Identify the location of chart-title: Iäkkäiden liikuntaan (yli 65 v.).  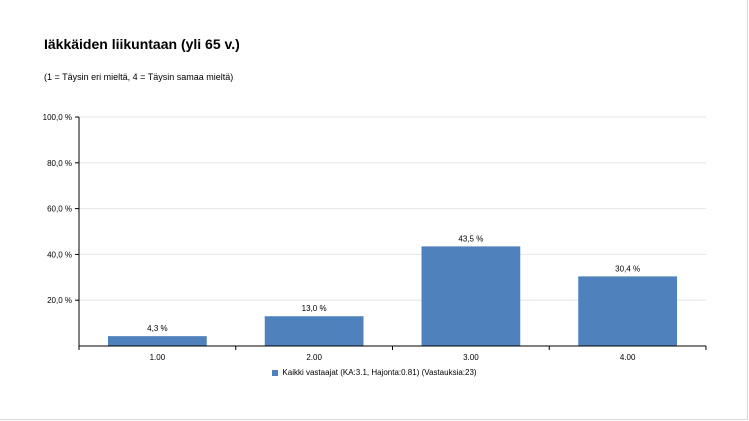
(142, 44).